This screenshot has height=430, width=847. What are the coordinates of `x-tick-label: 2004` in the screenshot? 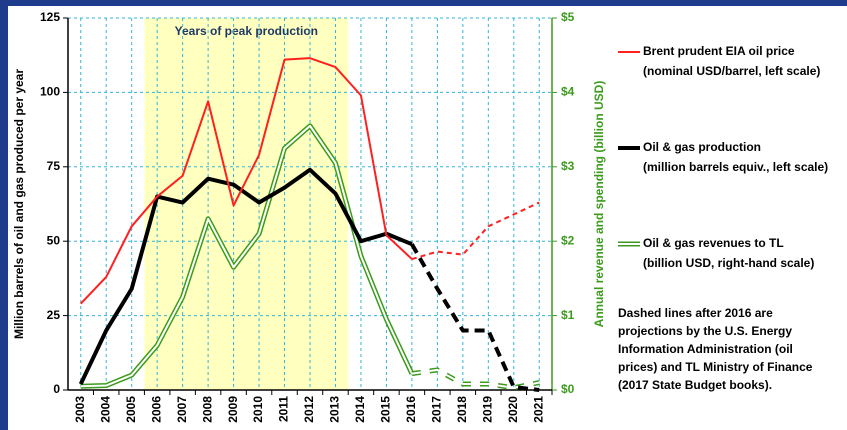 It's located at (105, 409).